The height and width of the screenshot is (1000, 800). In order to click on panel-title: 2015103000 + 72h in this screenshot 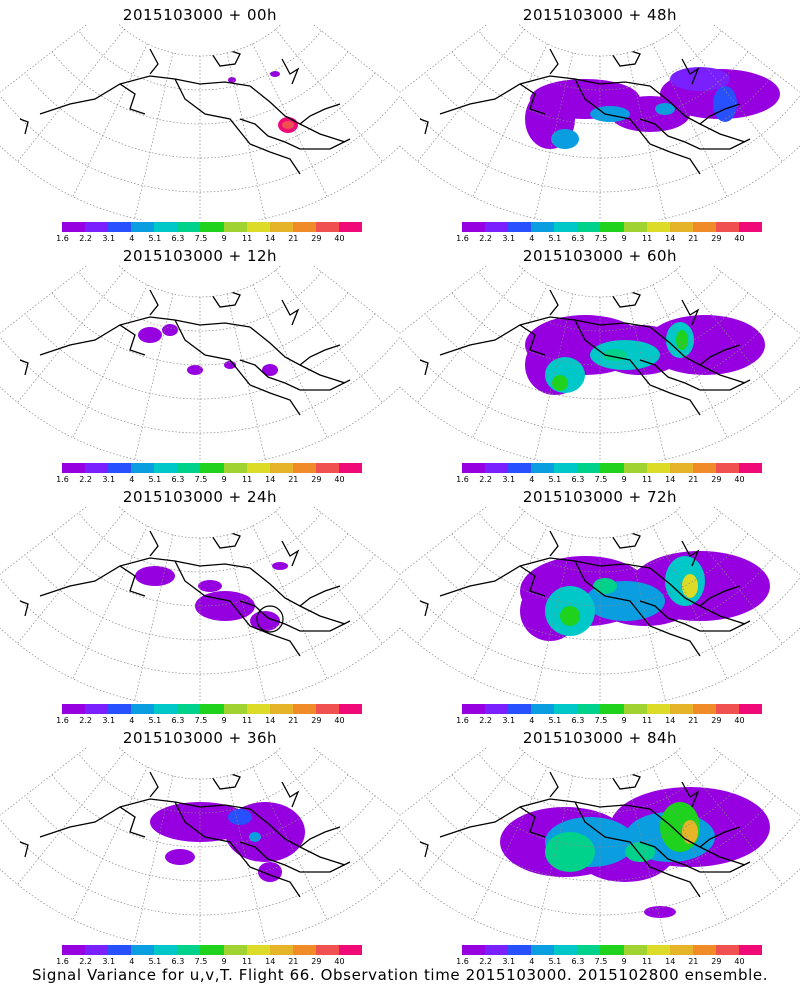, I will do `click(600, 497)`.